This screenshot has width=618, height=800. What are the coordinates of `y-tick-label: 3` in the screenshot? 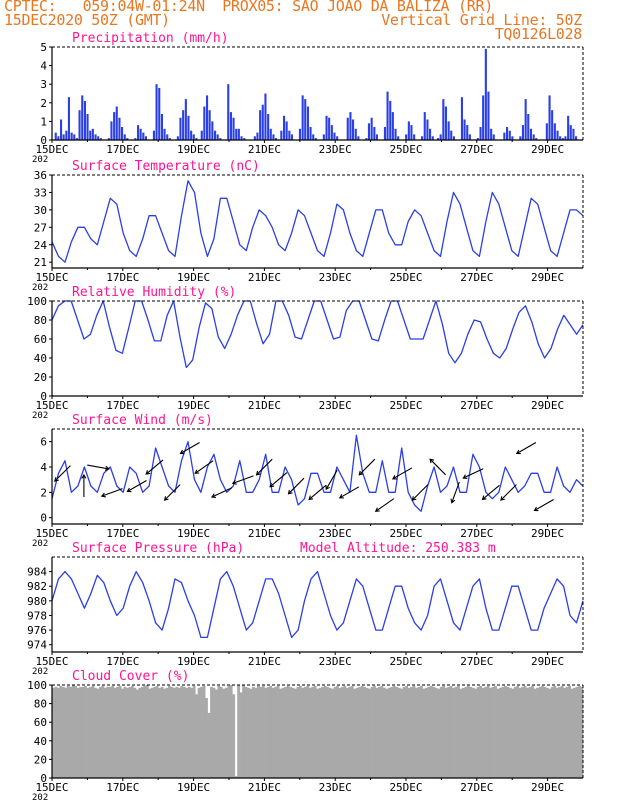 It's located at (43, 84).